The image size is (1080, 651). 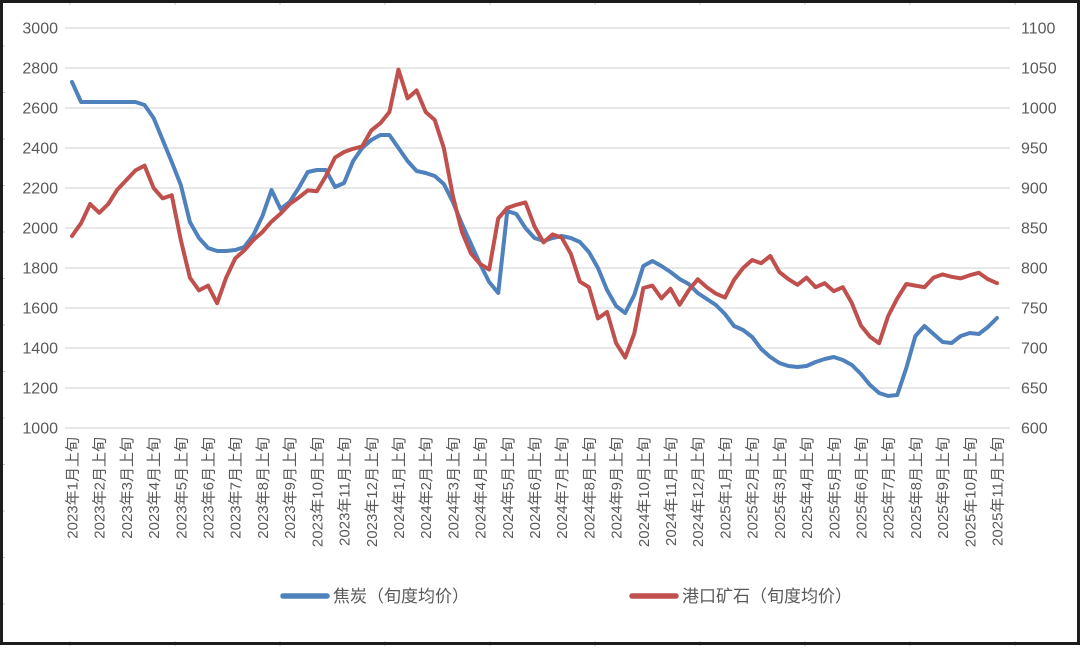 I want to click on legend-label: 港口矿石（旬度均价）, so click(x=767, y=596).